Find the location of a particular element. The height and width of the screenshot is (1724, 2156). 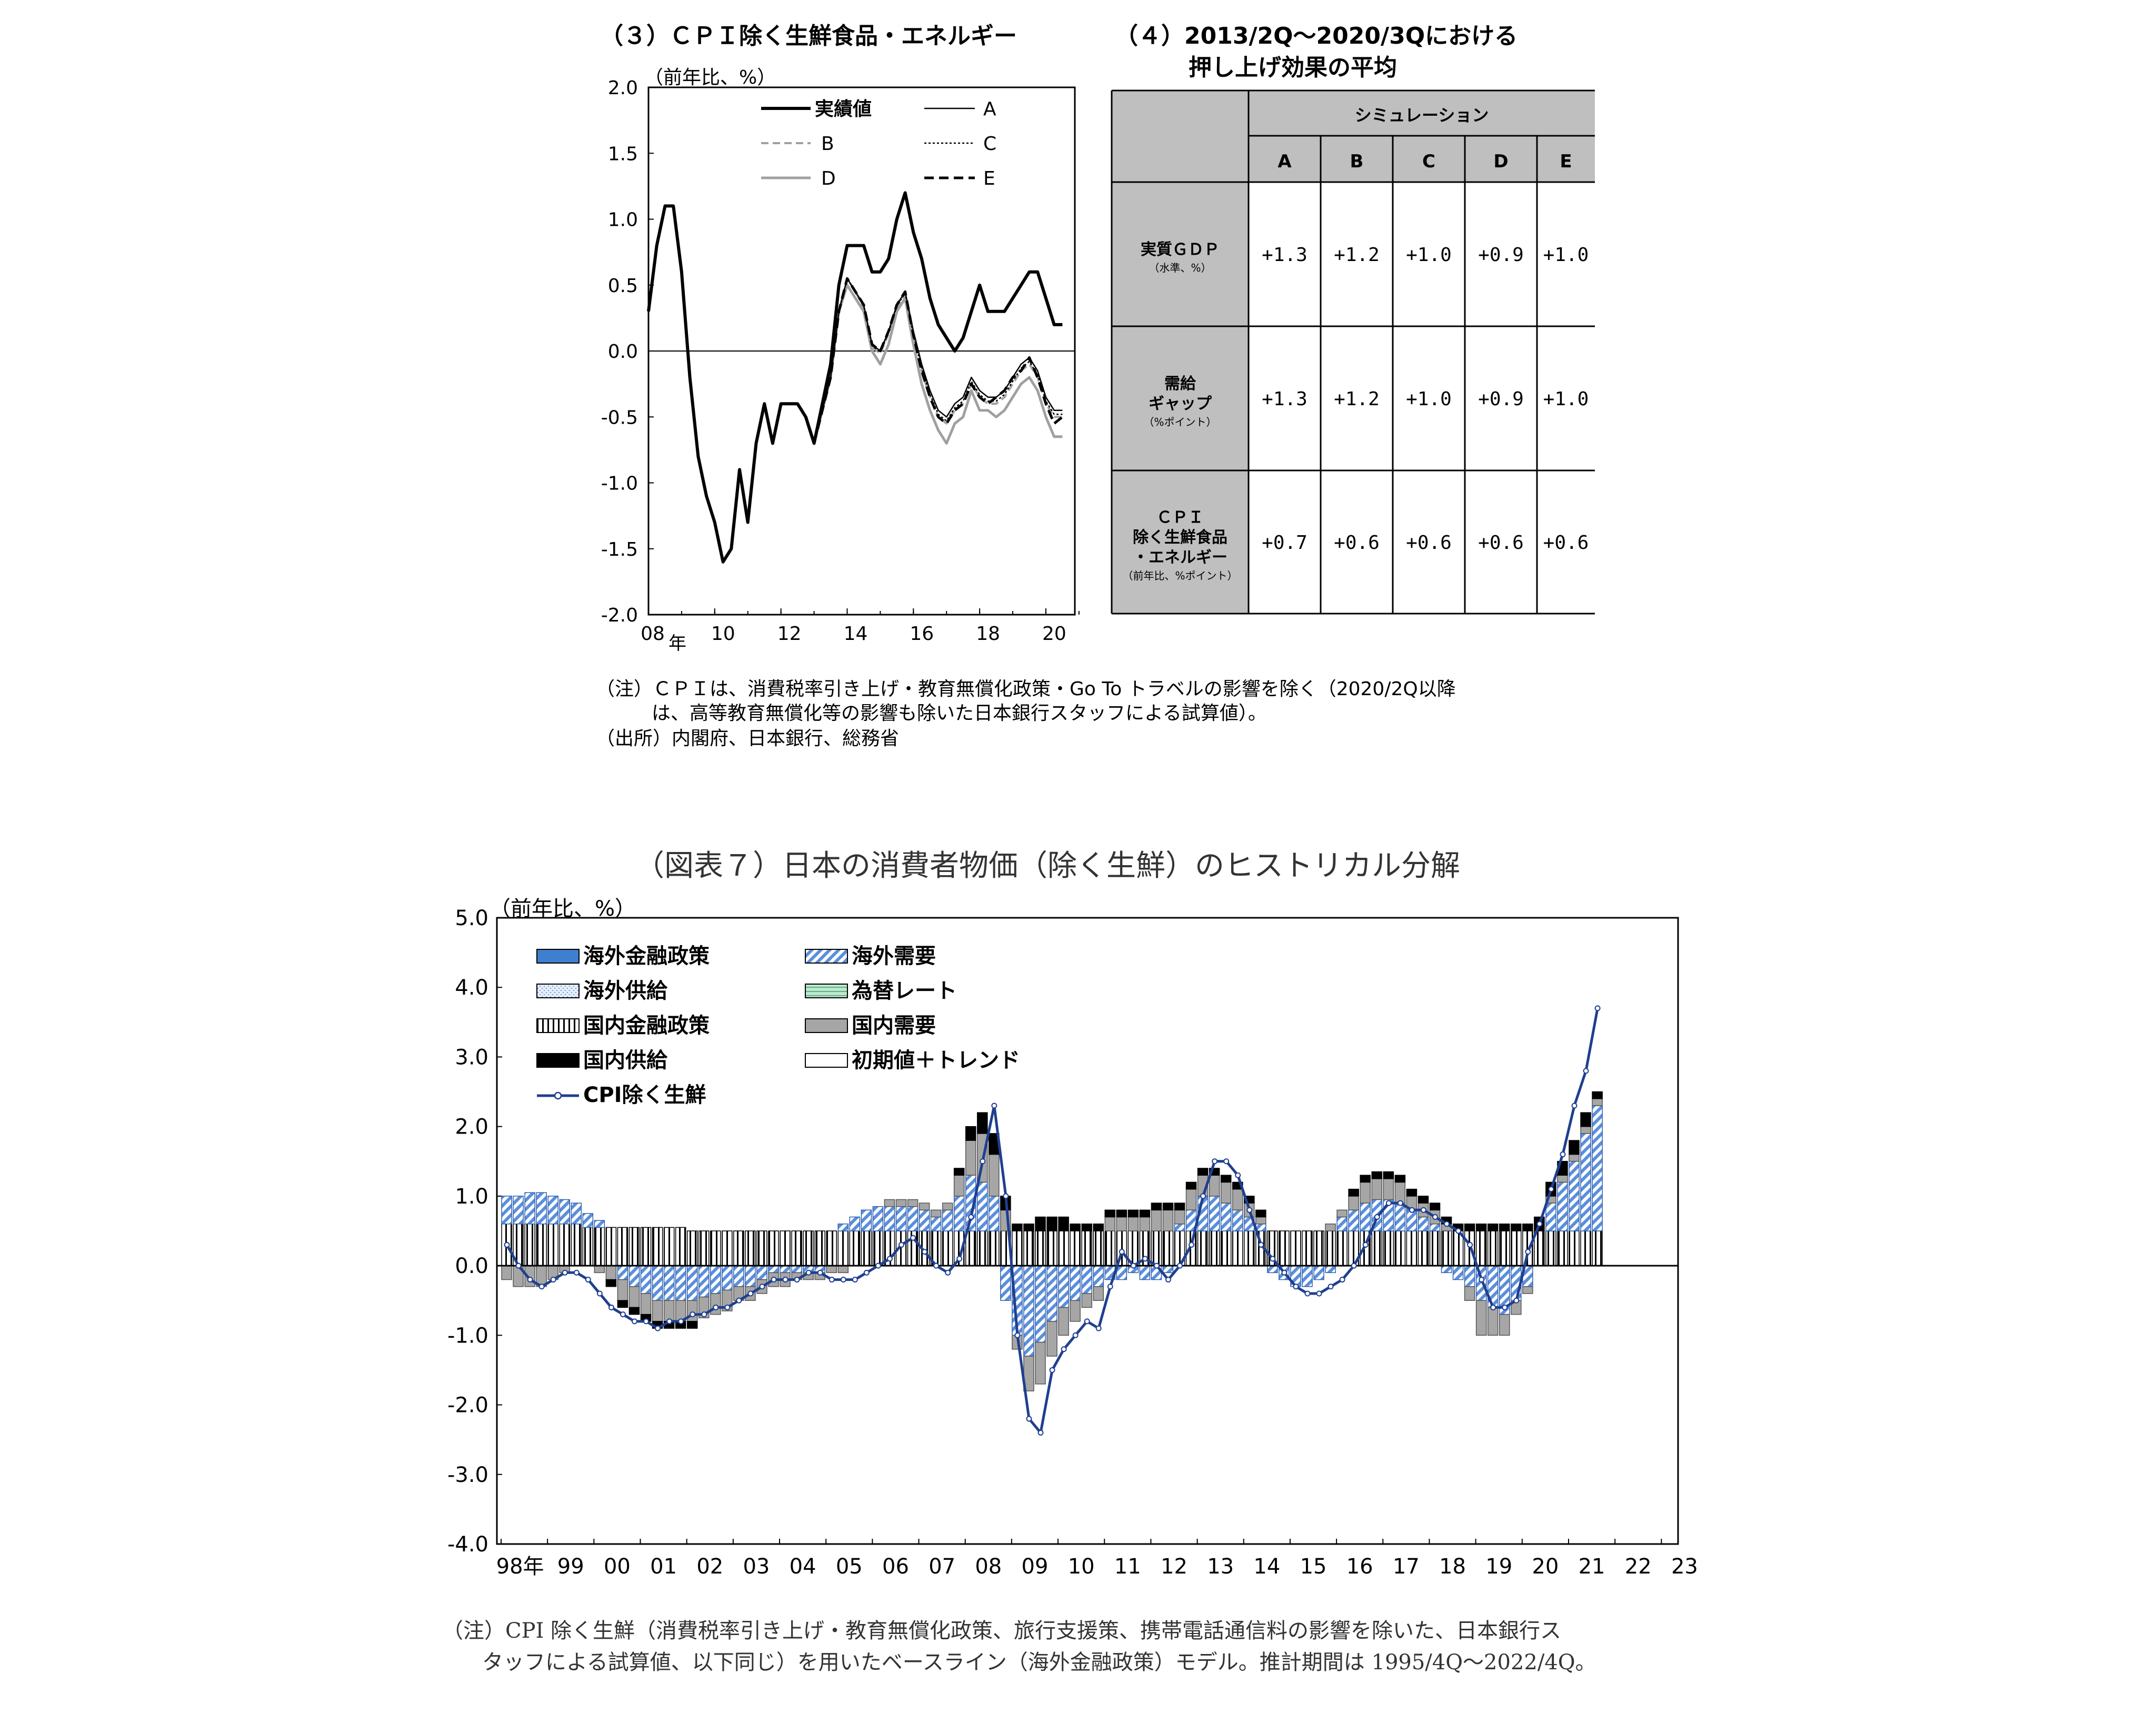

top-y-tick-label: -2.0 is located at coordinates (619, 615).